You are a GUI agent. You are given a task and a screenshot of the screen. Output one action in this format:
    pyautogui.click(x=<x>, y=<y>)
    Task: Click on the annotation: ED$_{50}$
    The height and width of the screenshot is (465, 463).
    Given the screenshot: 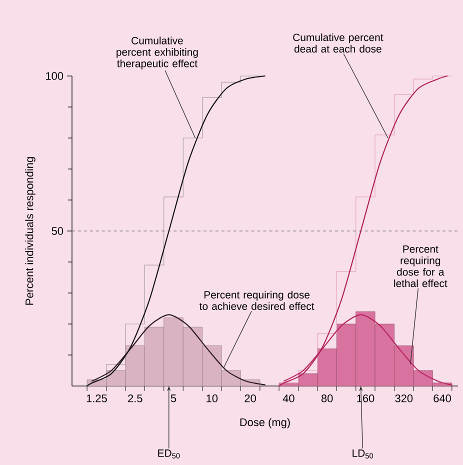 What is the action you would take?
    pyautogui.click(x=169, y=454)
    